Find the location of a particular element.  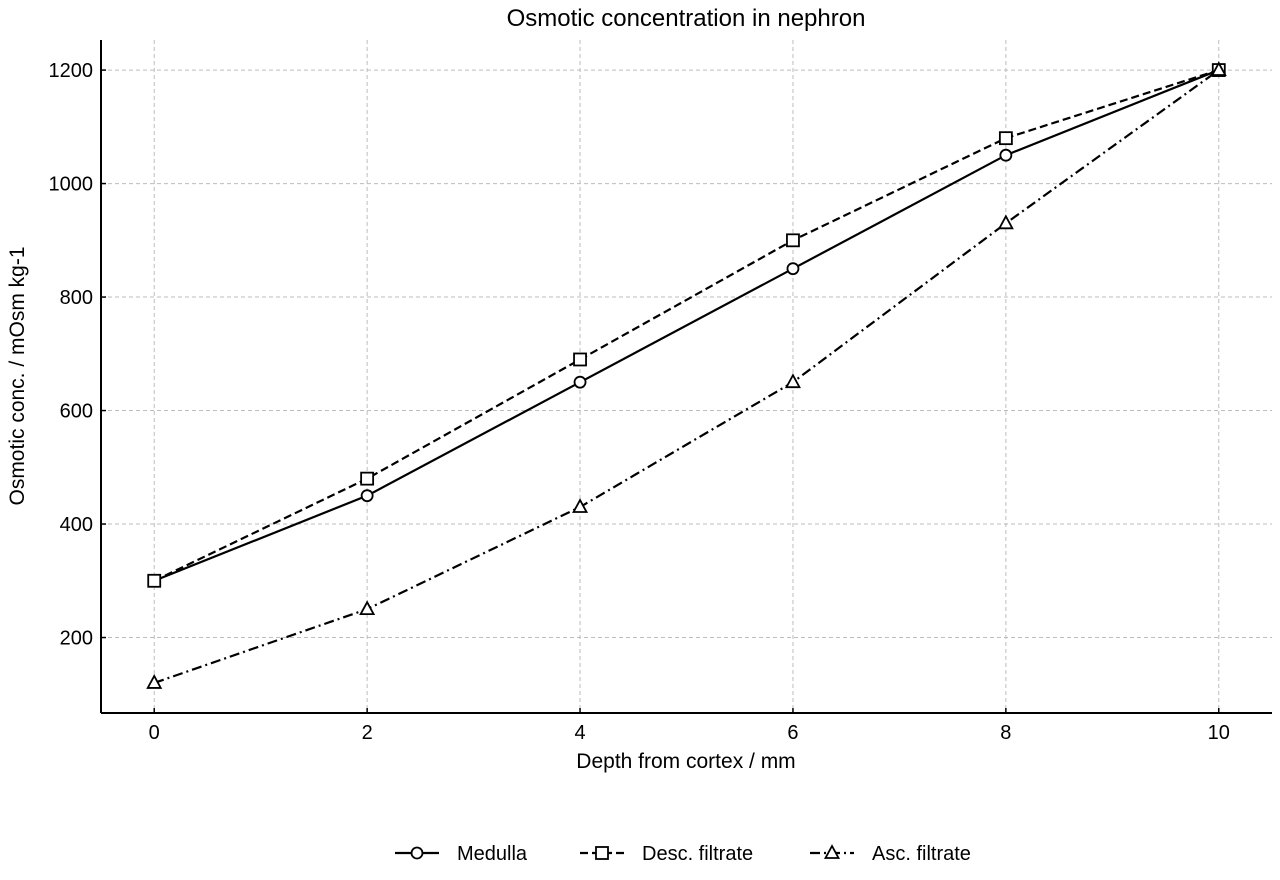

y-tick-label: 800 is located at coordinates (76, 298).